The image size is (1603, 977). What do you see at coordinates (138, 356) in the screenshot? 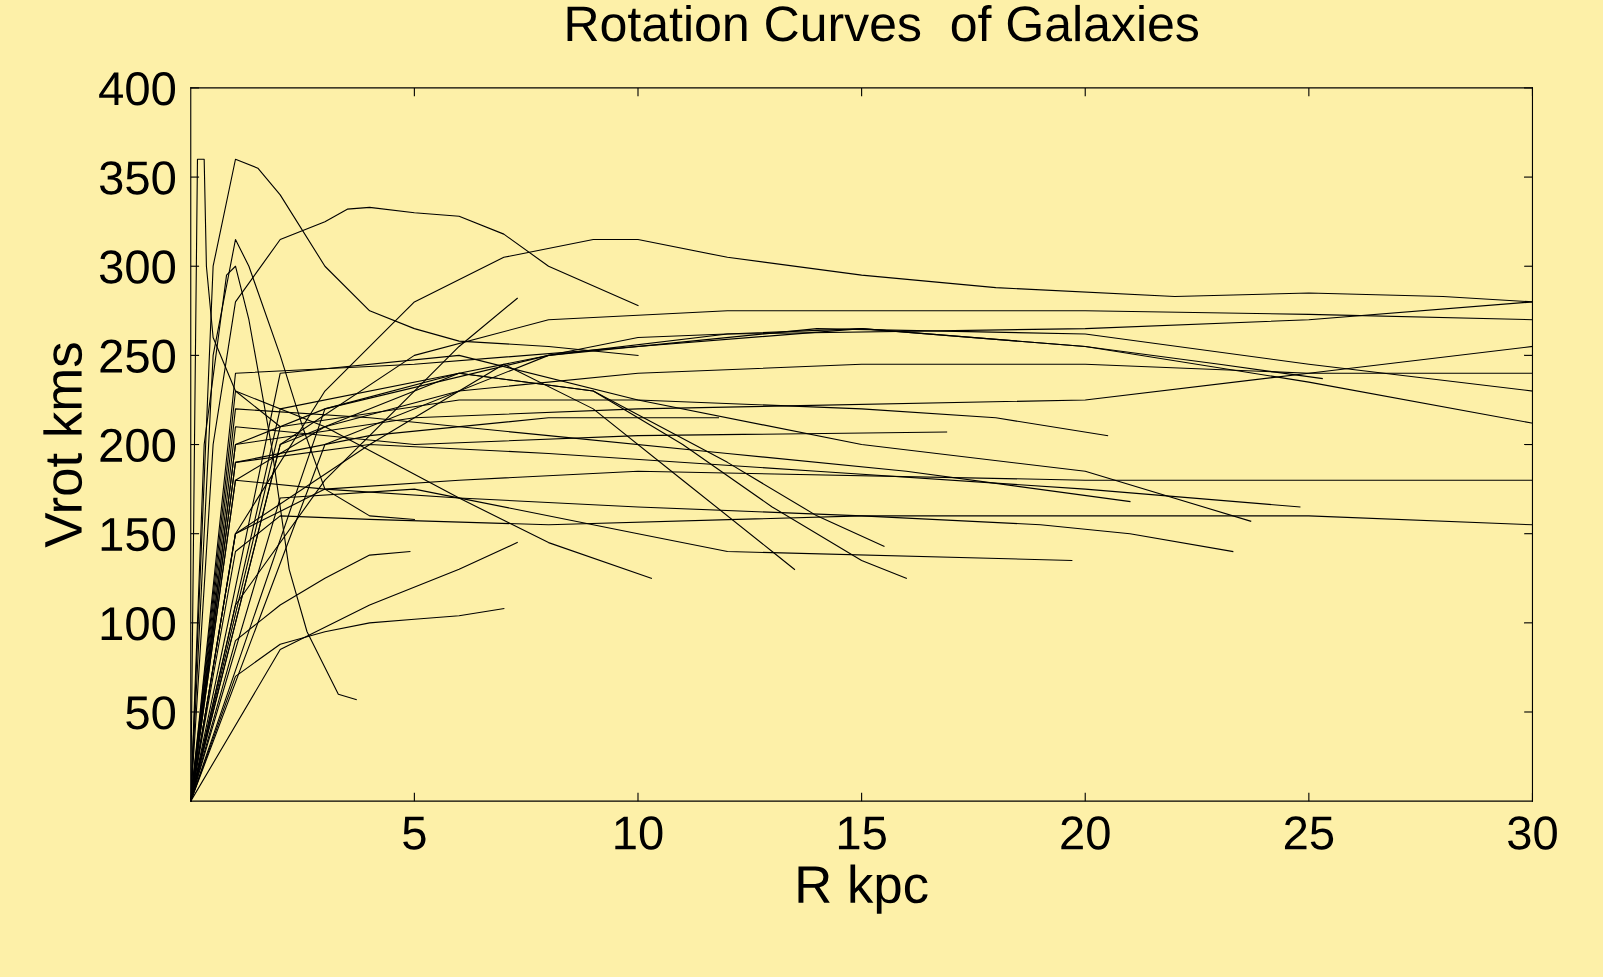
I see `y-tick-label: 250` at bounding box center [138, 356].